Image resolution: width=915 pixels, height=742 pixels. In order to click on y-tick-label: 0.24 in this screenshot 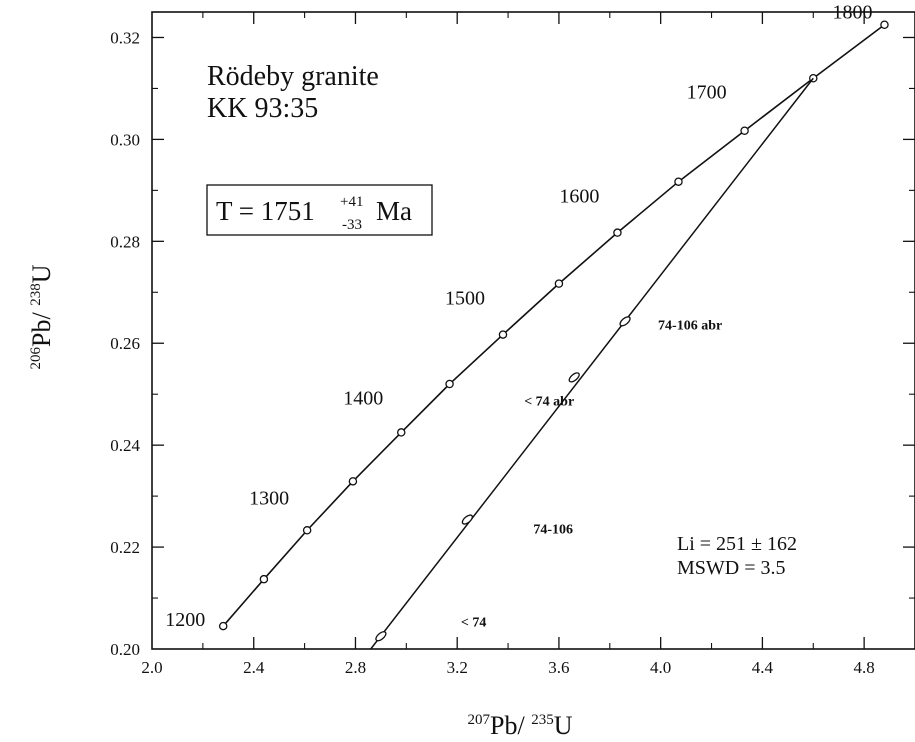, I will do `click(125, 445)`.